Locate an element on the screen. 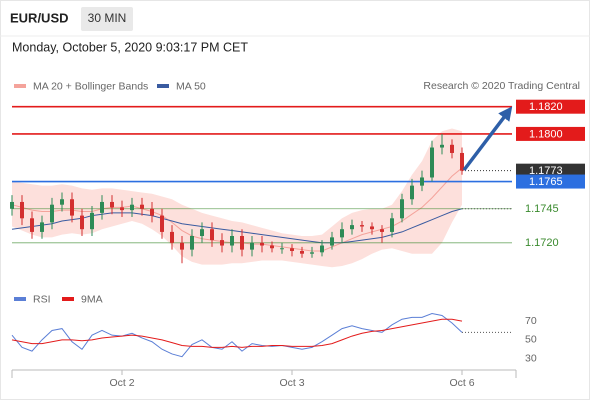 Image resolution: width=590 pixels, height=400 pixels. level-label: 1.1820 is located at coordinates (546, 107).